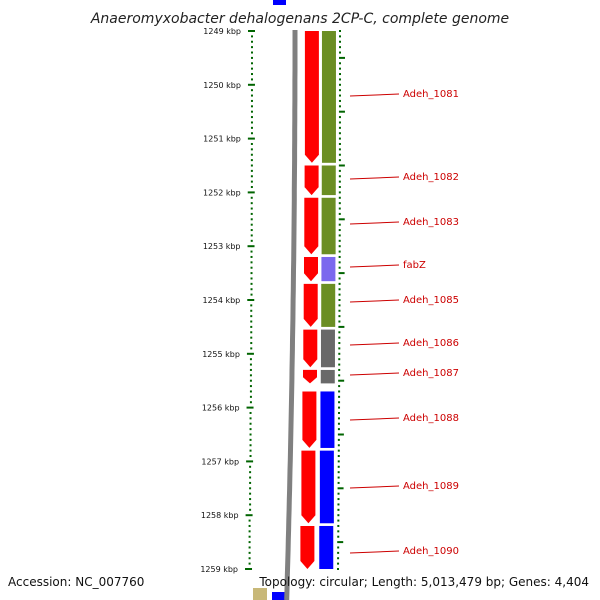 The height and width of the screenshot is (600, 600). Describe the element at coordinates (431, 94) in the screenshot. I see `gene-label: Adeh_1081` at that location.